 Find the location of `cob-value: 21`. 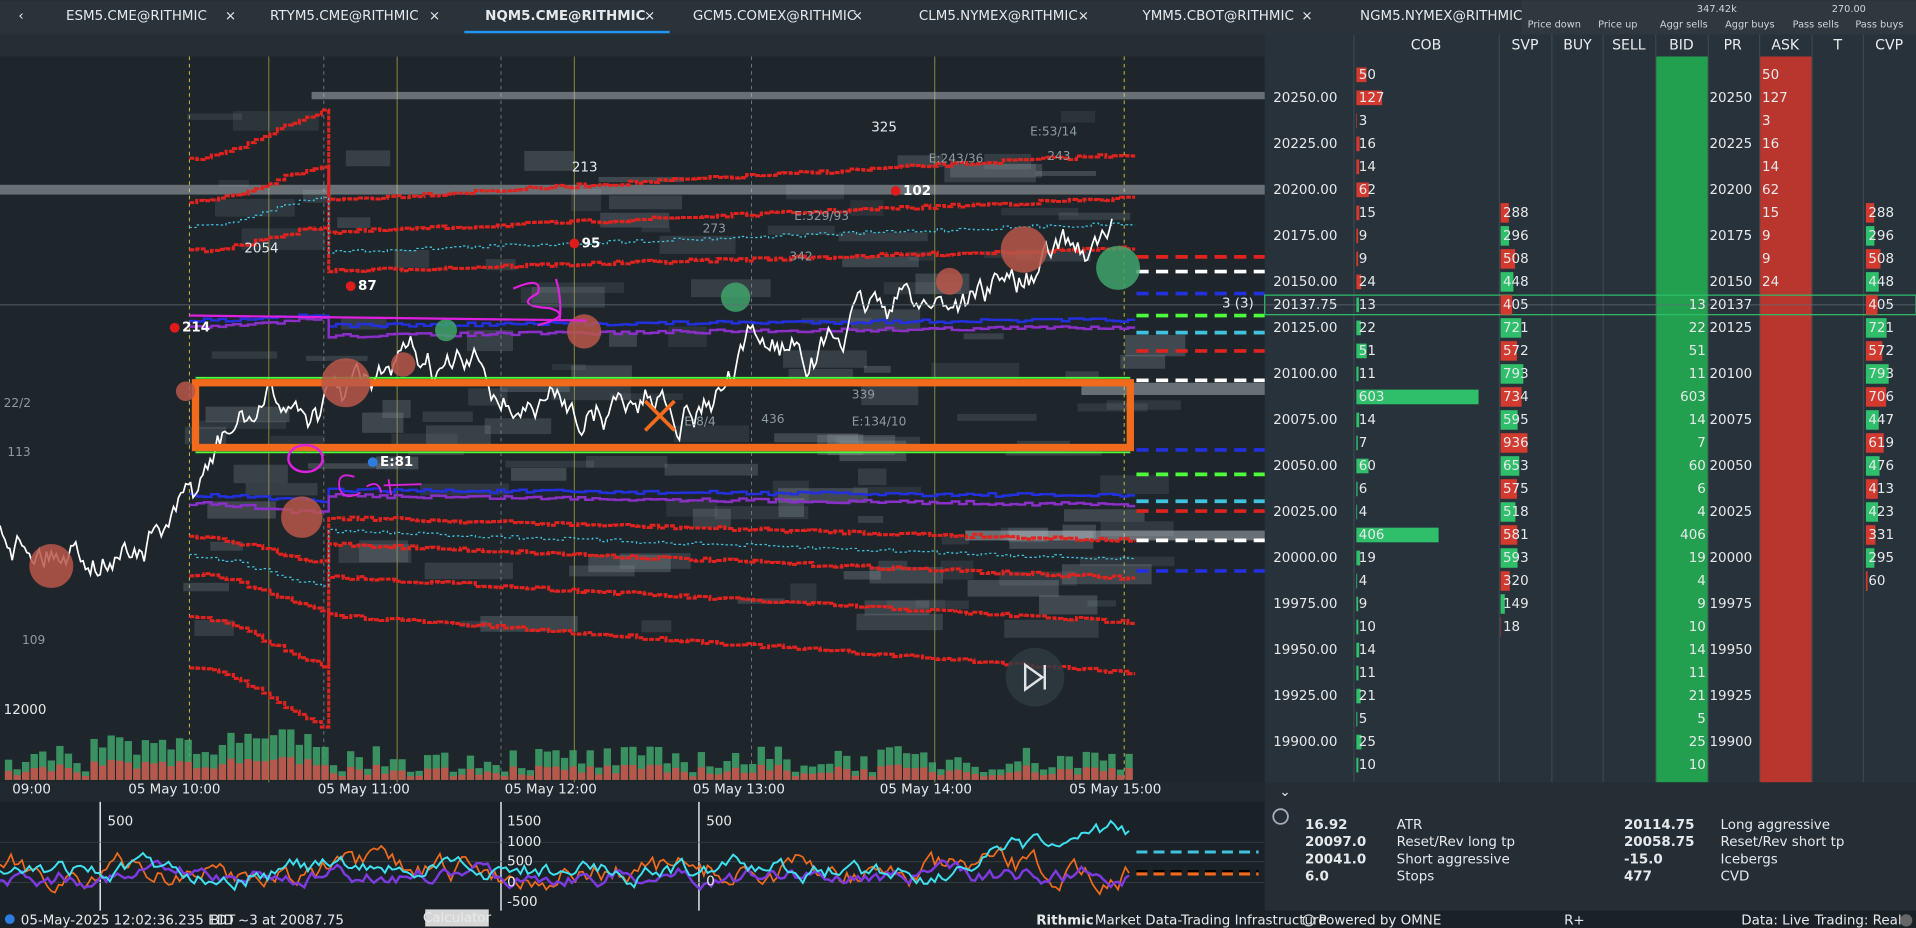

cob-value: 21 is located at coordinates (1367, 696).